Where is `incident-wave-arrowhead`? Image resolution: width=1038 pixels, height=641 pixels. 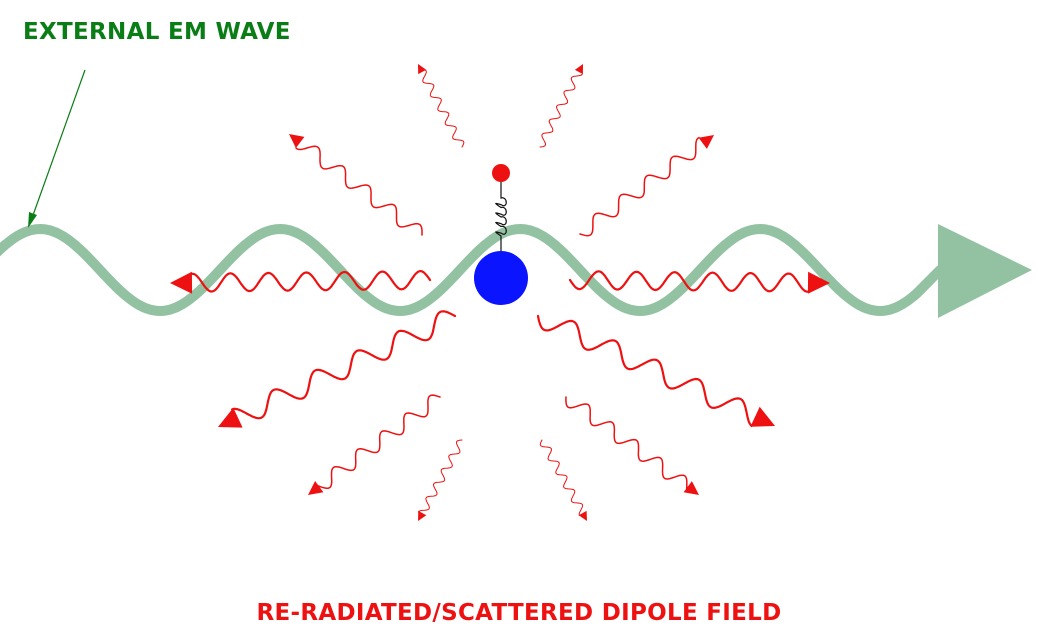 incident-wave-arrowhead is located at coordinates (985, 271).